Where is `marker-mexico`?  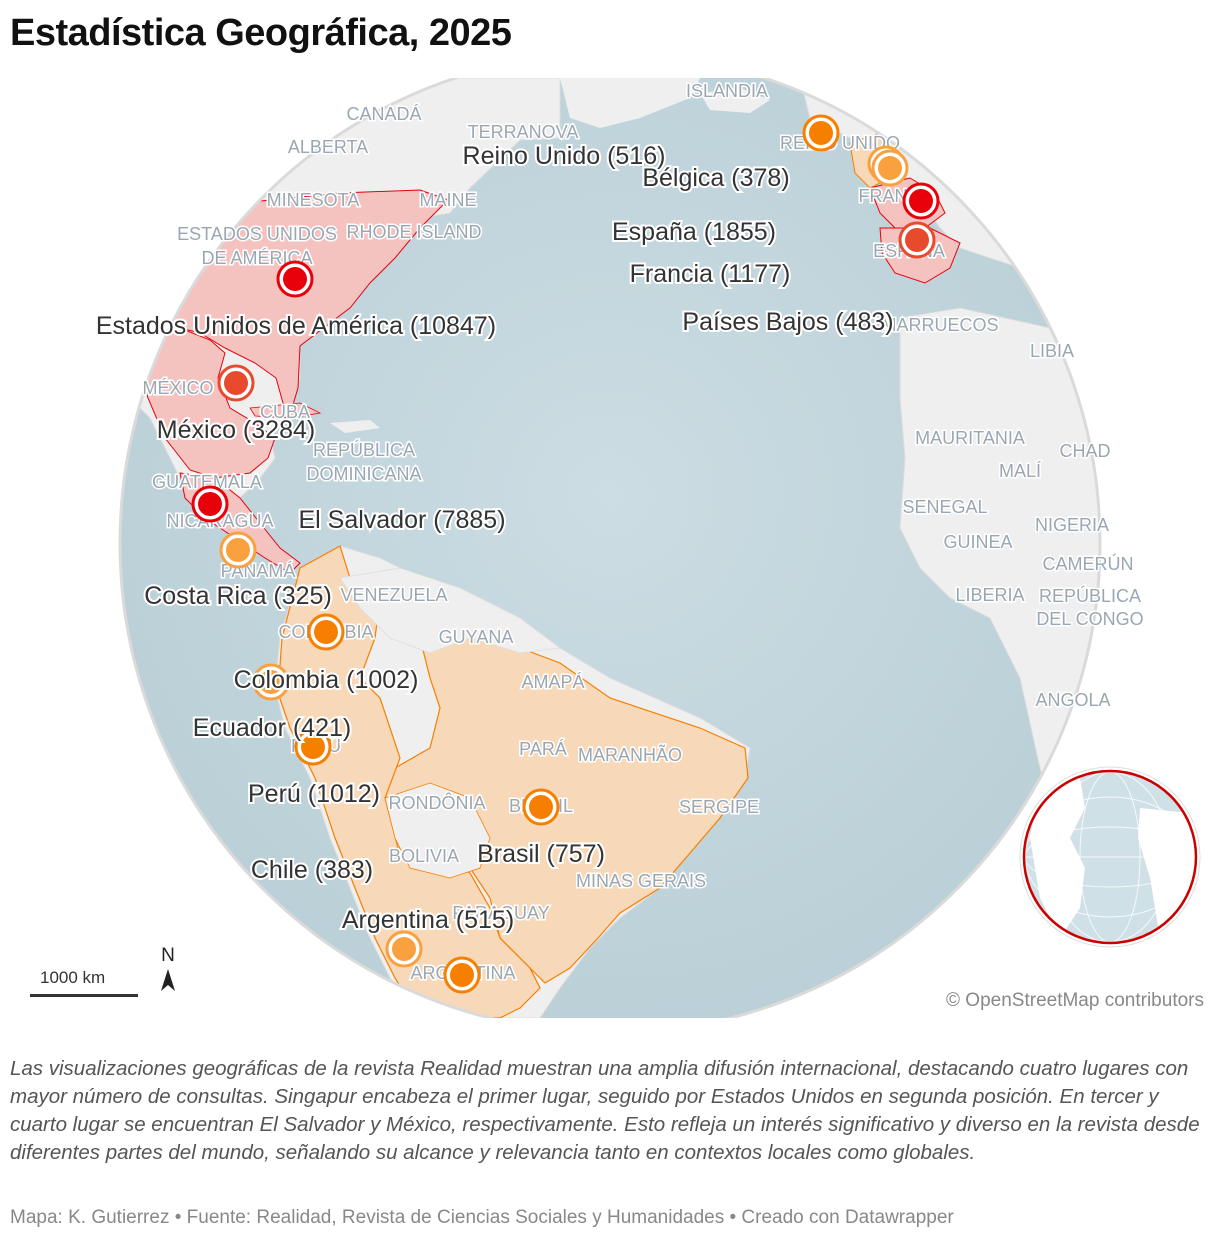 marker-mexico is located at coordinates (236, 383).